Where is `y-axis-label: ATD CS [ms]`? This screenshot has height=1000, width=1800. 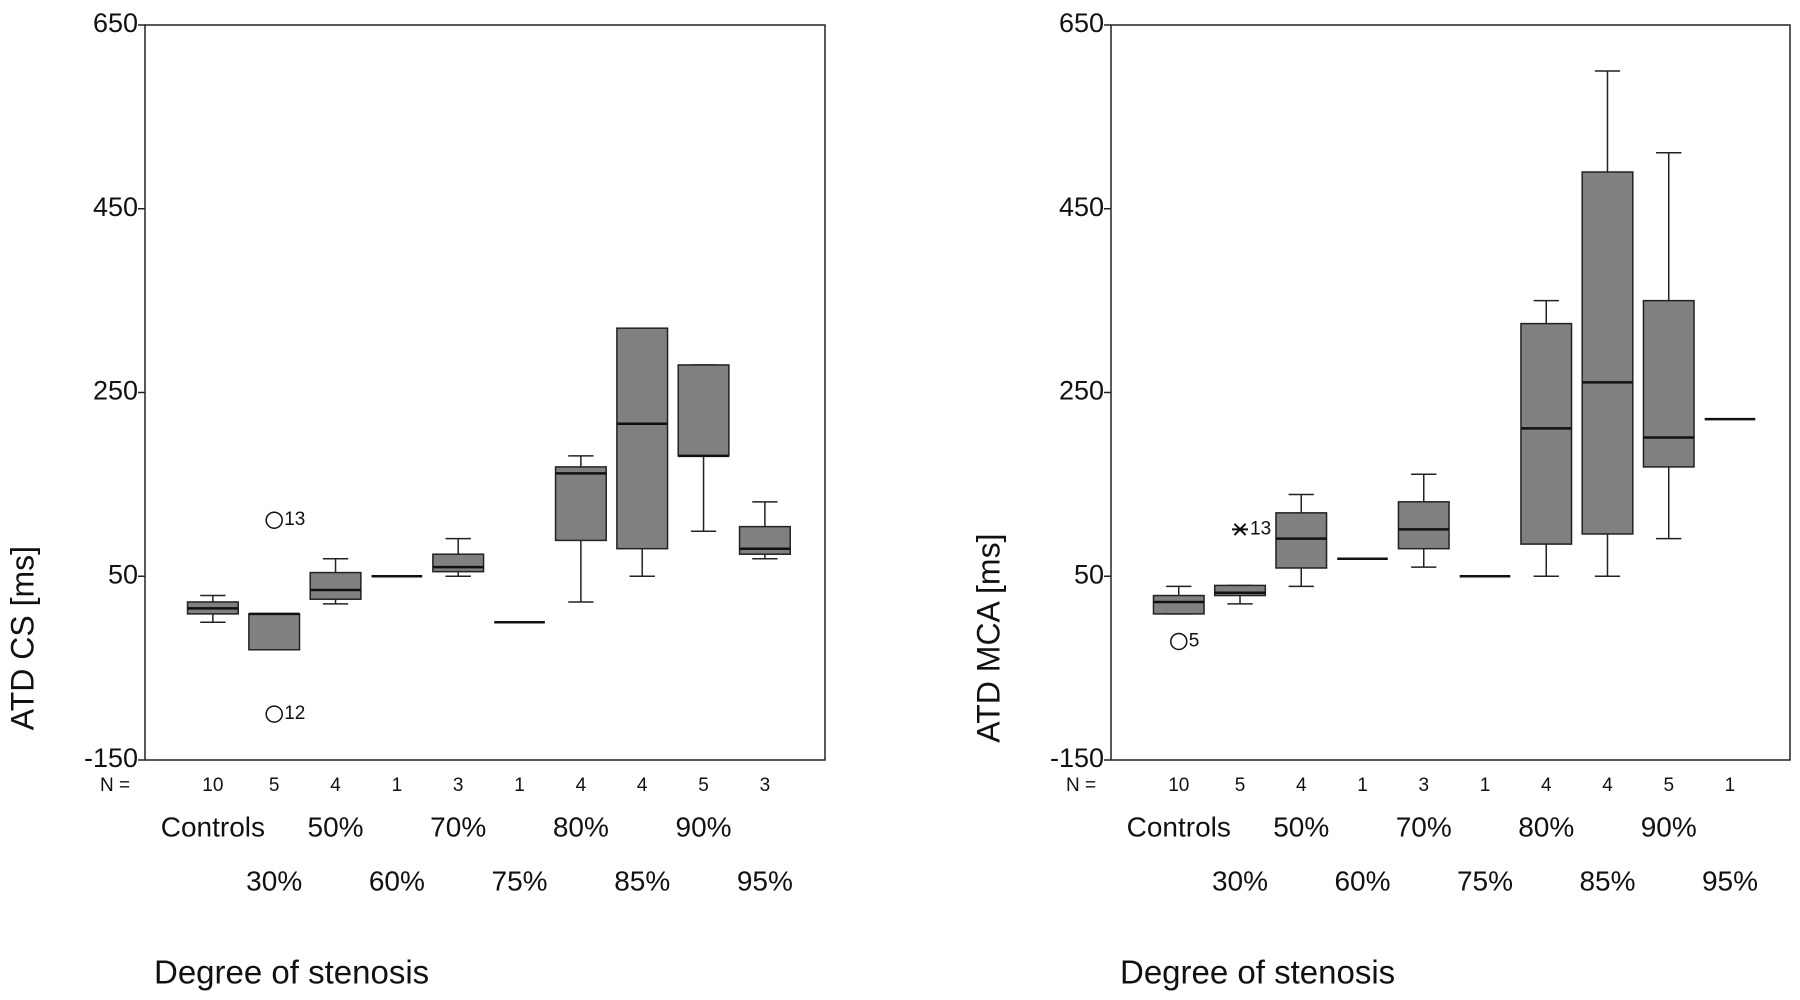
y-axis-label: ATD CS [ms] is located at coordinates (22, 638).